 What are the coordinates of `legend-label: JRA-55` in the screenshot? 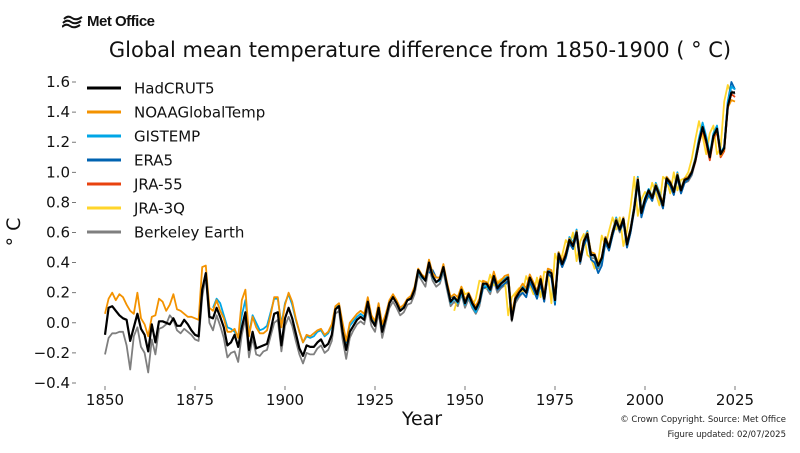 It's located at (158, 185).